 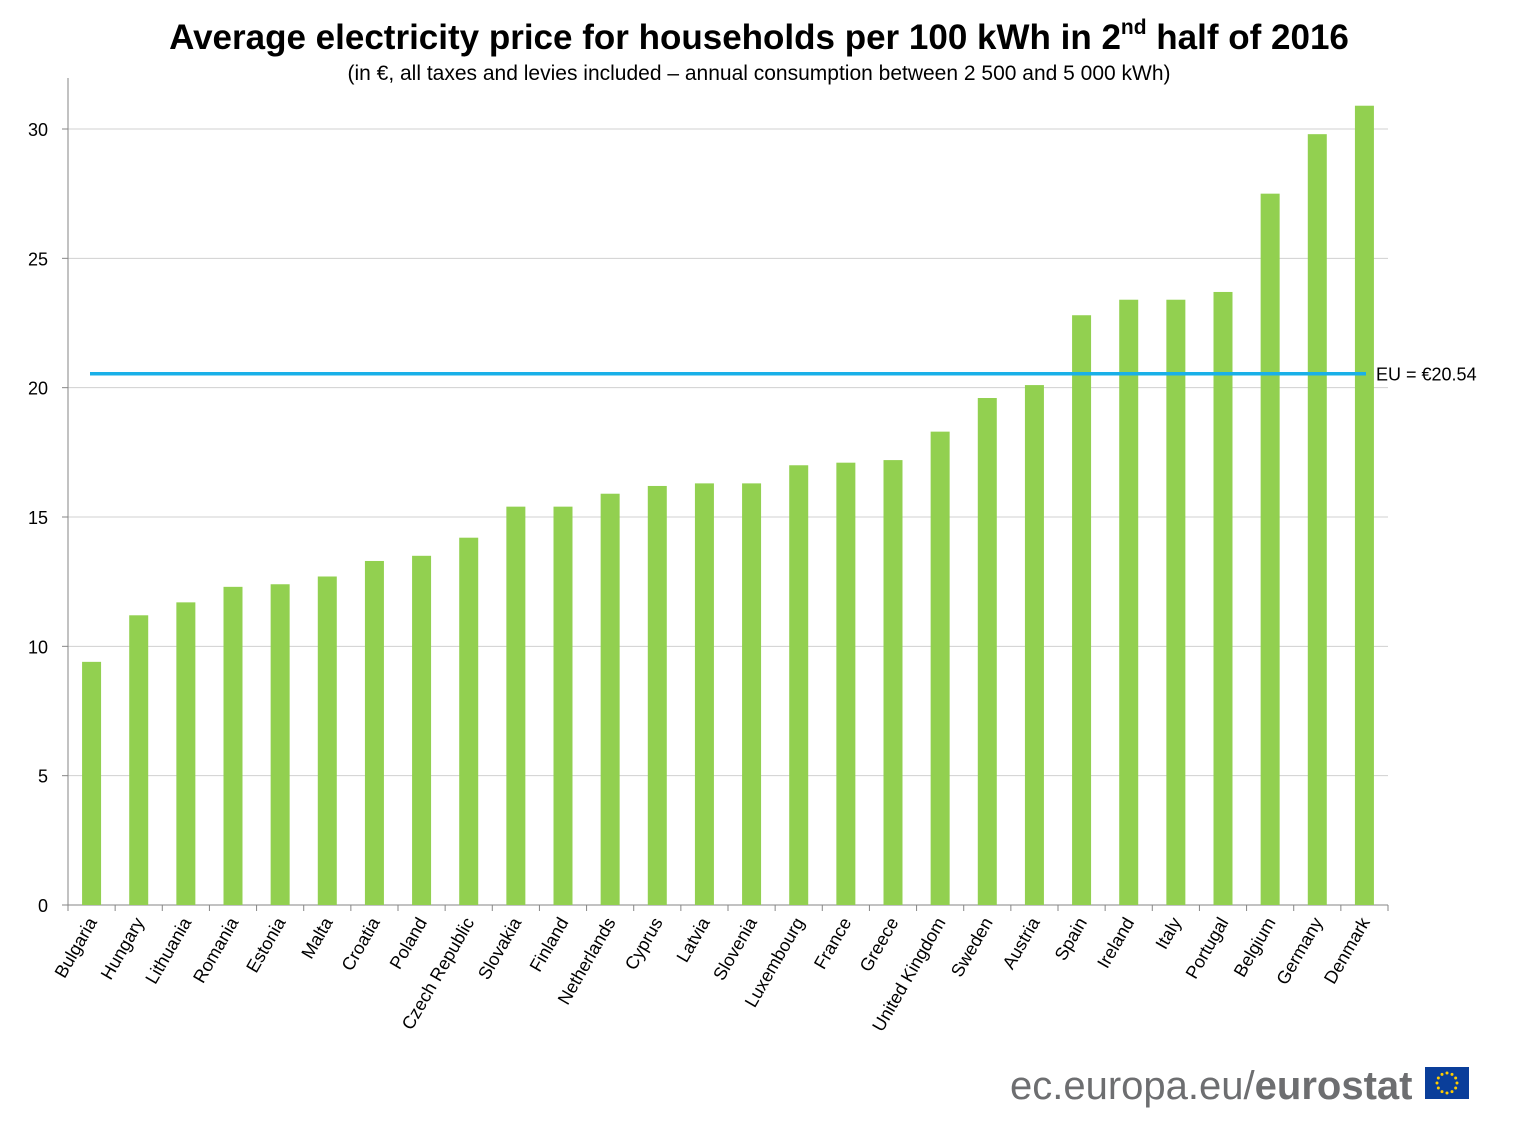 What do you see at coordinates (1255, 947) in the screenshot?
I see `x-tick-label: Belgium` at bounding box center [1255, 947].